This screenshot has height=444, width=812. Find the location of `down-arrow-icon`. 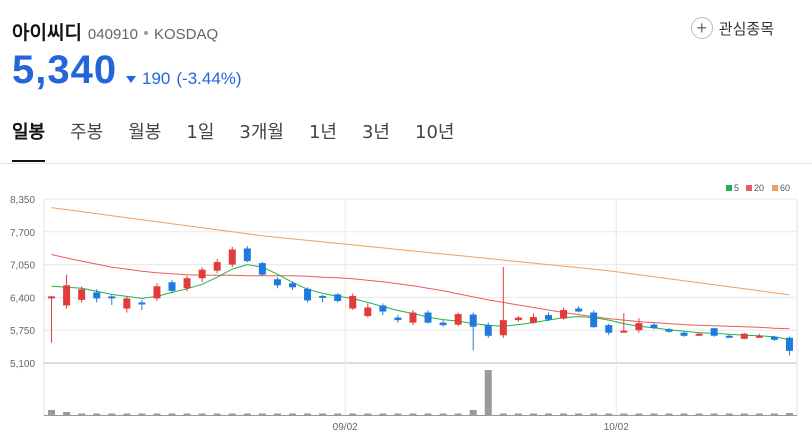

down-arrow-icon is located at coordinates (131, 79).